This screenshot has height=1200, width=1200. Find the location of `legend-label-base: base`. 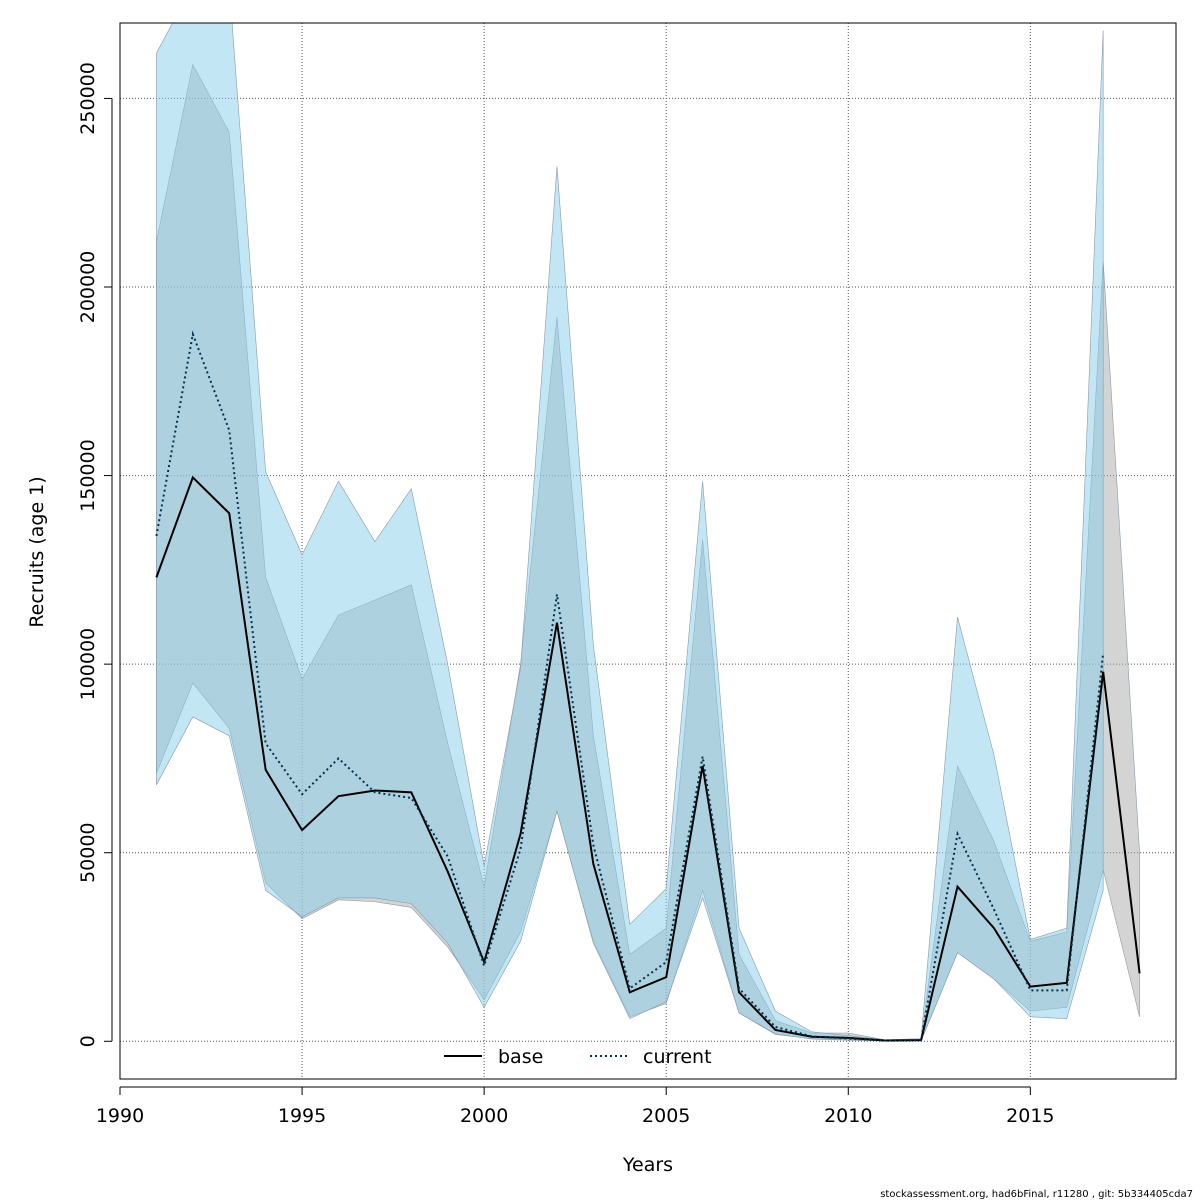

legend-label-base: base is located at coordinates (520, 1057).